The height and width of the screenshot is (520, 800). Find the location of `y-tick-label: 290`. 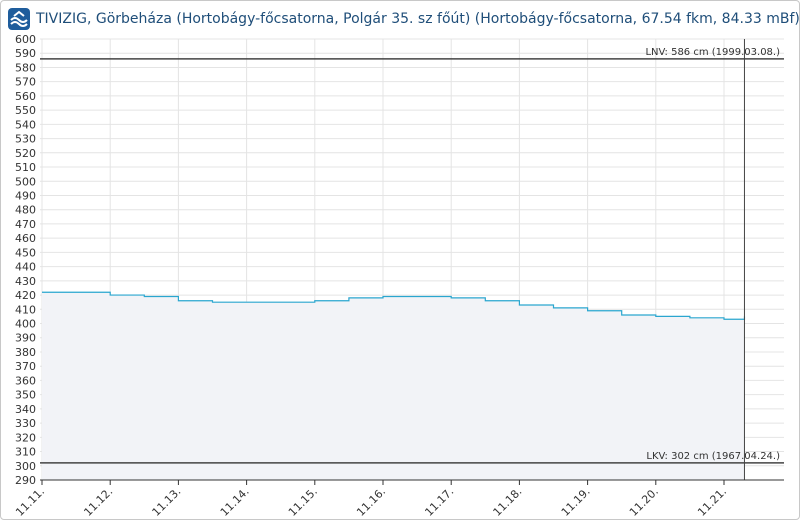

y-tick-label: 290 is located at coordinates (25, 480).